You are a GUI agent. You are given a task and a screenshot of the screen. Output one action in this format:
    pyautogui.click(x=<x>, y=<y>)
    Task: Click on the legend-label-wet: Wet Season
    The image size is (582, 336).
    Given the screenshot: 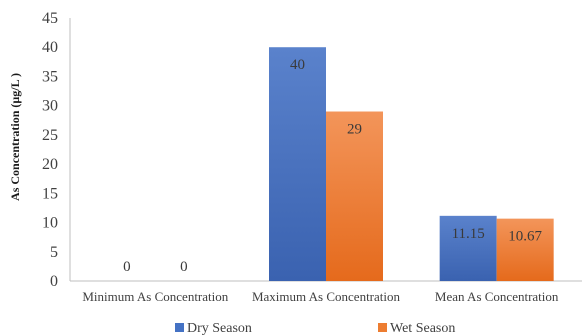 What is the action you would take?
    pyautogui.click(x=422, y=328)
    